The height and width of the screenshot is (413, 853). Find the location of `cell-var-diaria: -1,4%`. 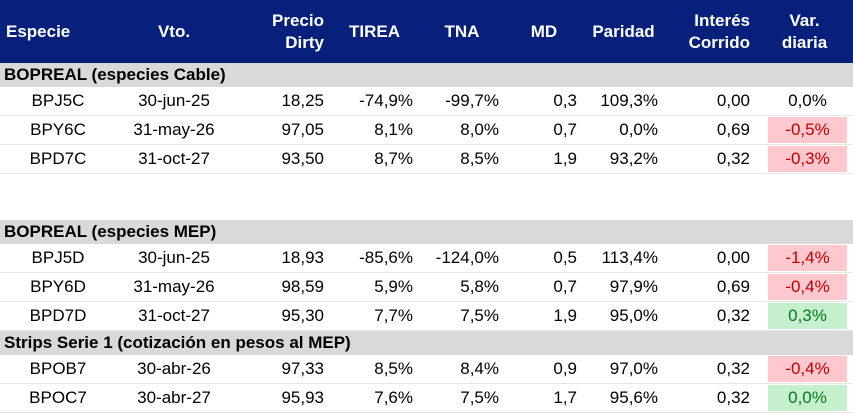

cell-var-diaria: -1,4% is located at coordinates (804, 258).